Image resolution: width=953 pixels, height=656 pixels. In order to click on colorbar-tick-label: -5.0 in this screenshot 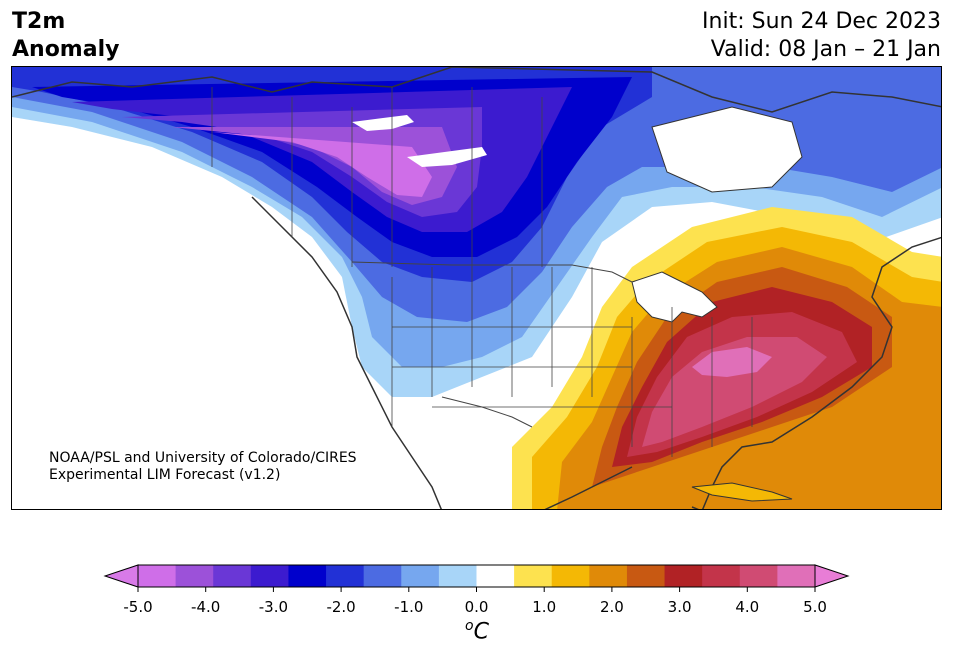, I will do `click(138, 607)`.